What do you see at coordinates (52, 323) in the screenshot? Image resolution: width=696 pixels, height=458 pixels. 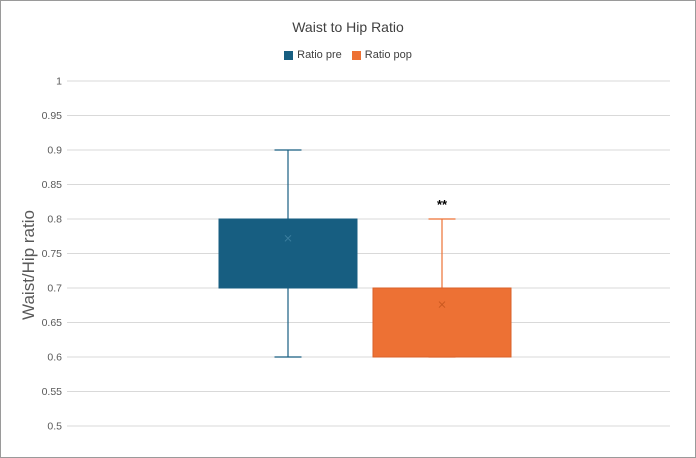 I see `y-tick-label: 0.65` at bounding box center [52, 323].